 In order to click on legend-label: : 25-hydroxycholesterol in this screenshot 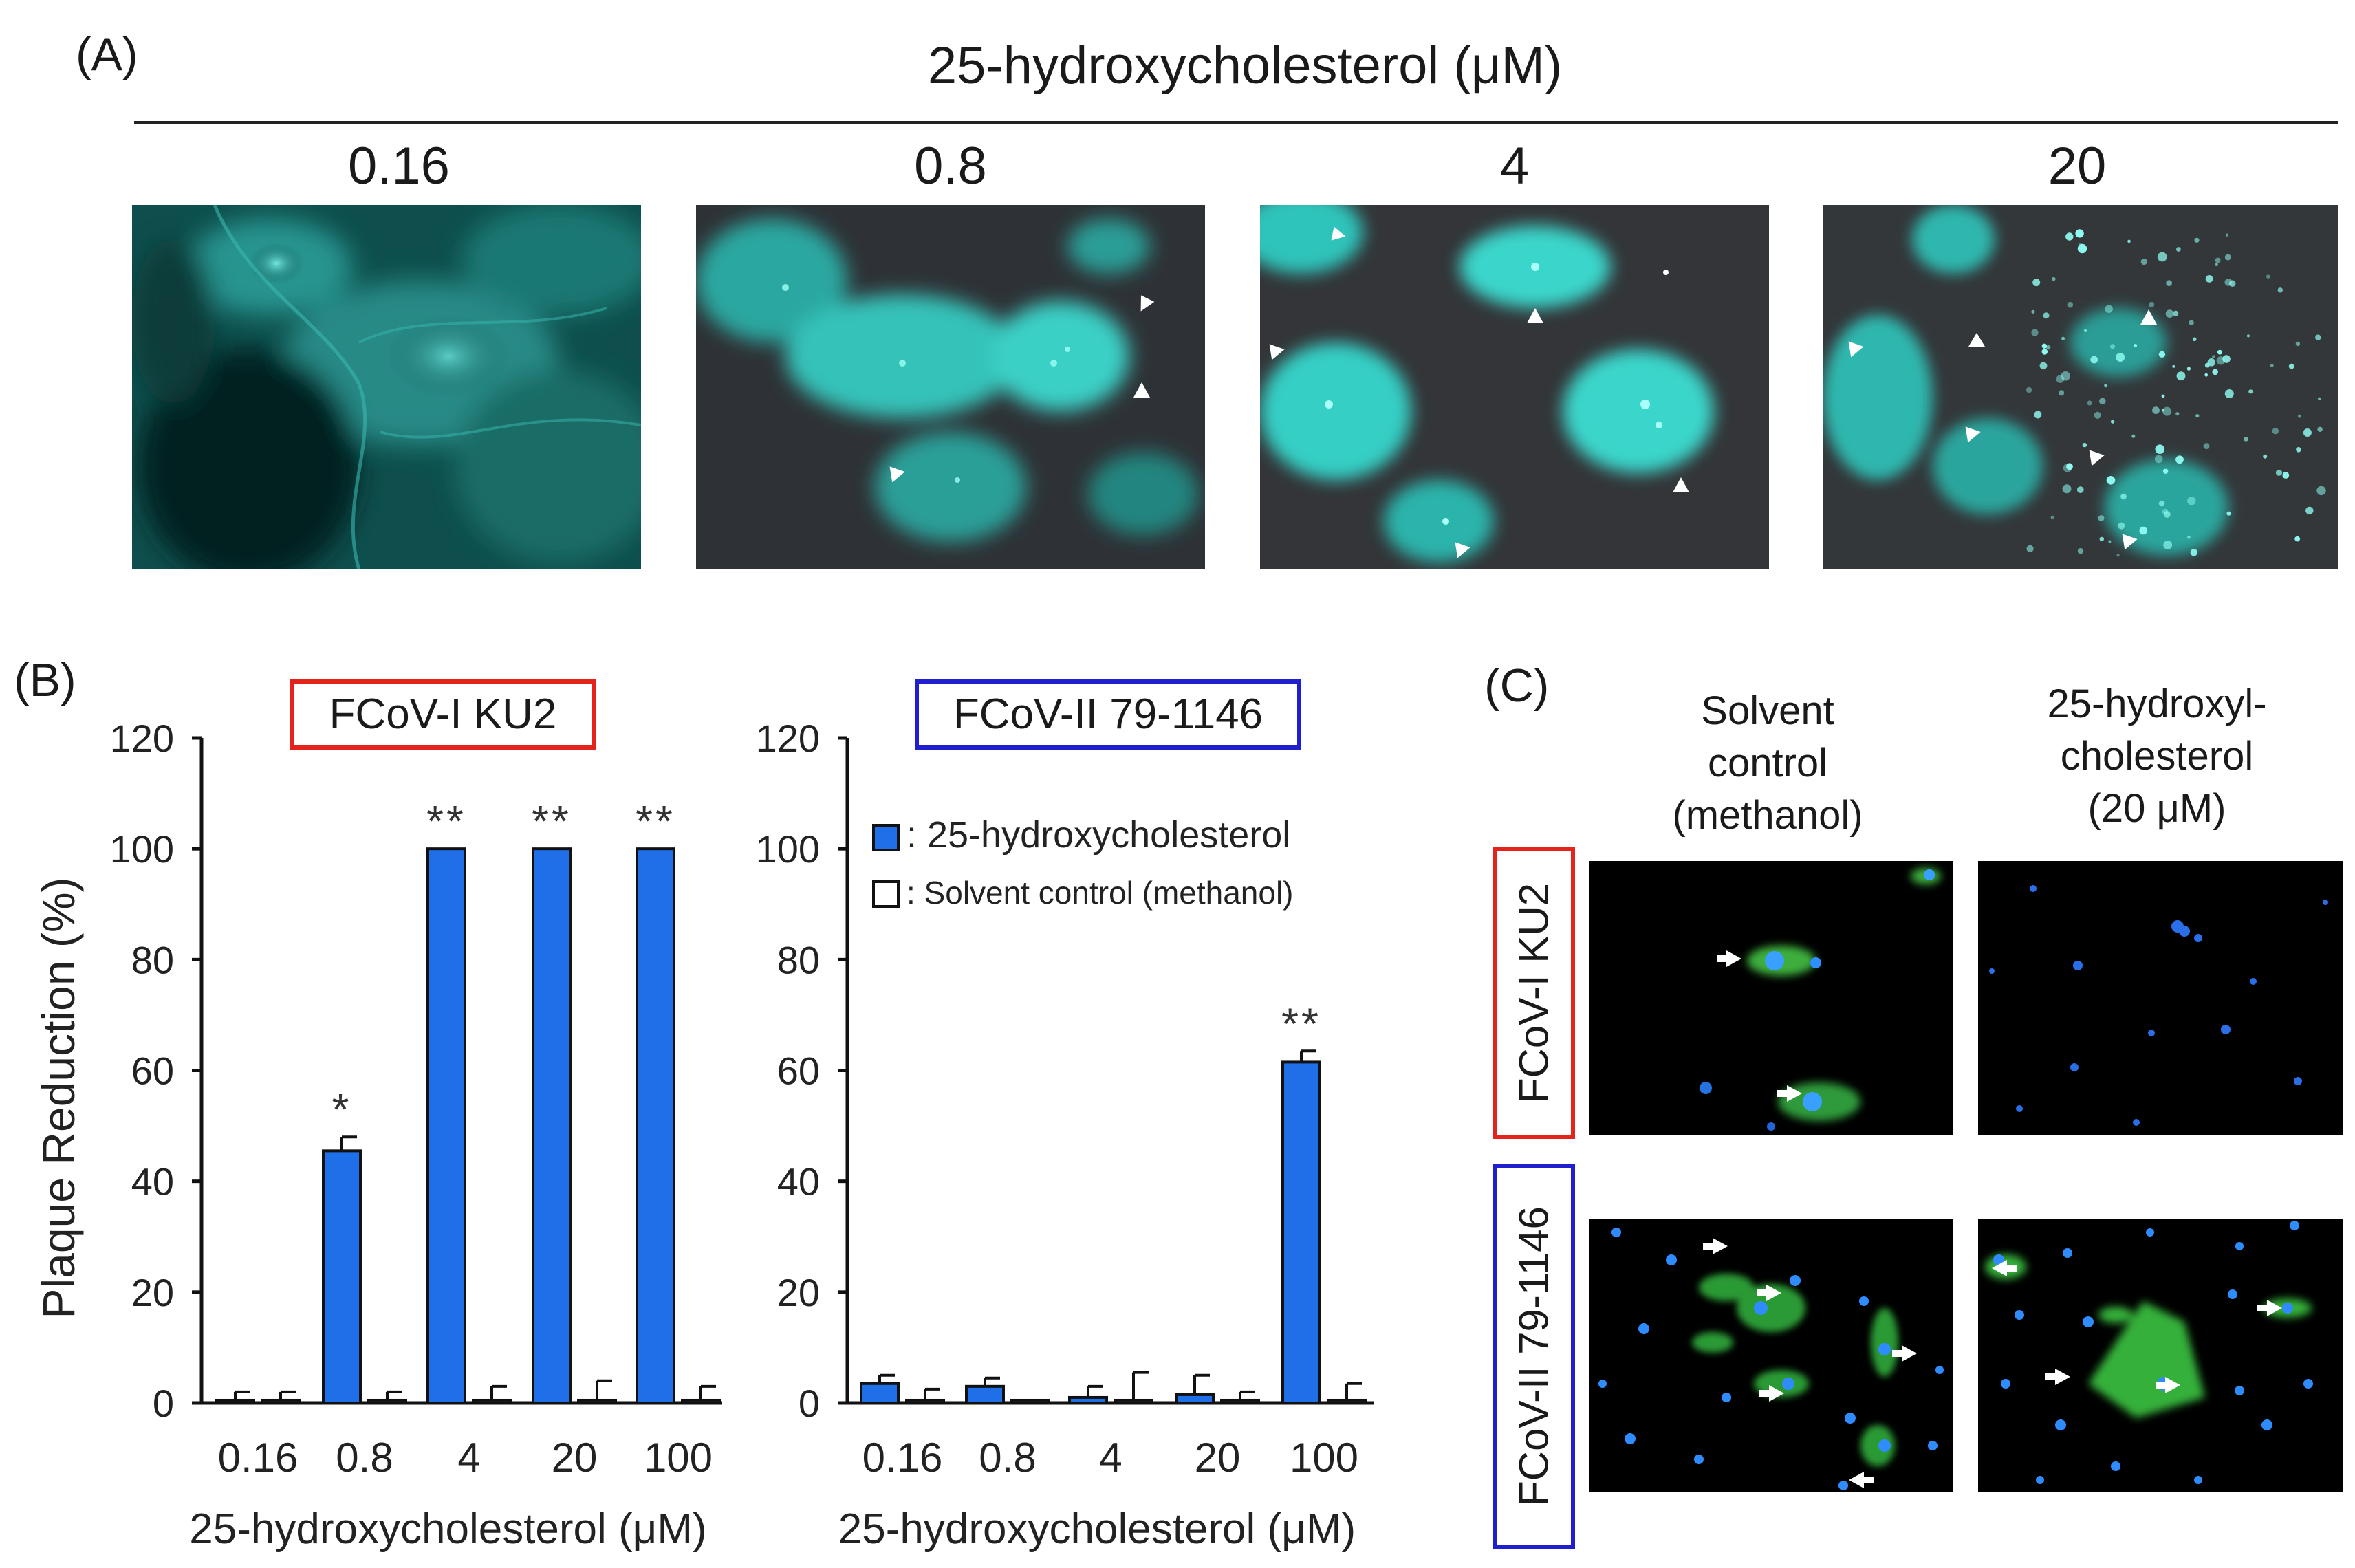, I will do `click(1098, 835)`.